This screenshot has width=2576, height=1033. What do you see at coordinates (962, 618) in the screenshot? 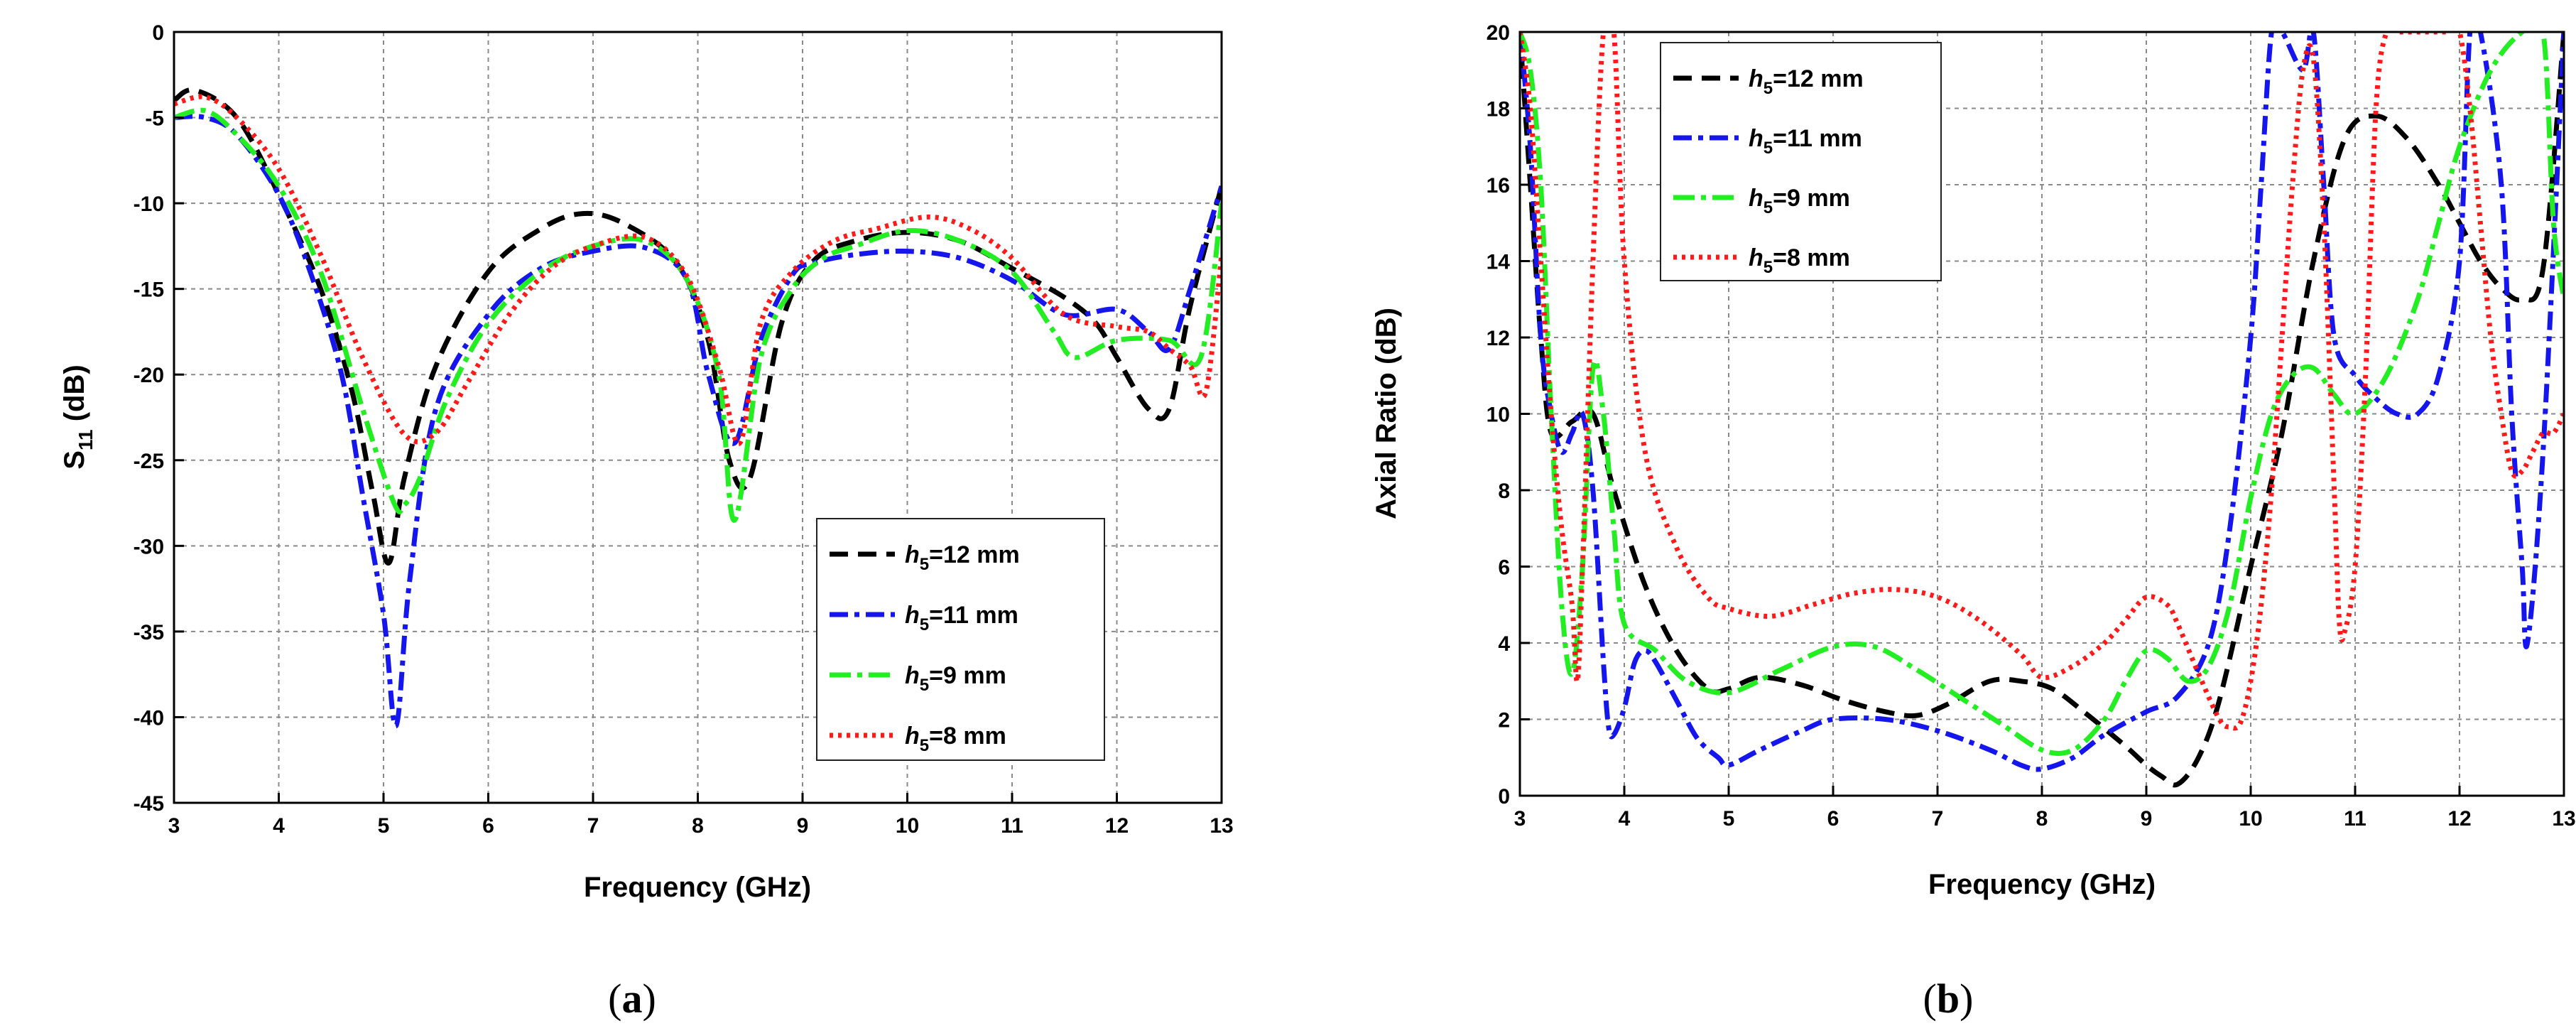
I see `panel-a-legend-label: h5=11 mm` at bounding box center [962, 618].